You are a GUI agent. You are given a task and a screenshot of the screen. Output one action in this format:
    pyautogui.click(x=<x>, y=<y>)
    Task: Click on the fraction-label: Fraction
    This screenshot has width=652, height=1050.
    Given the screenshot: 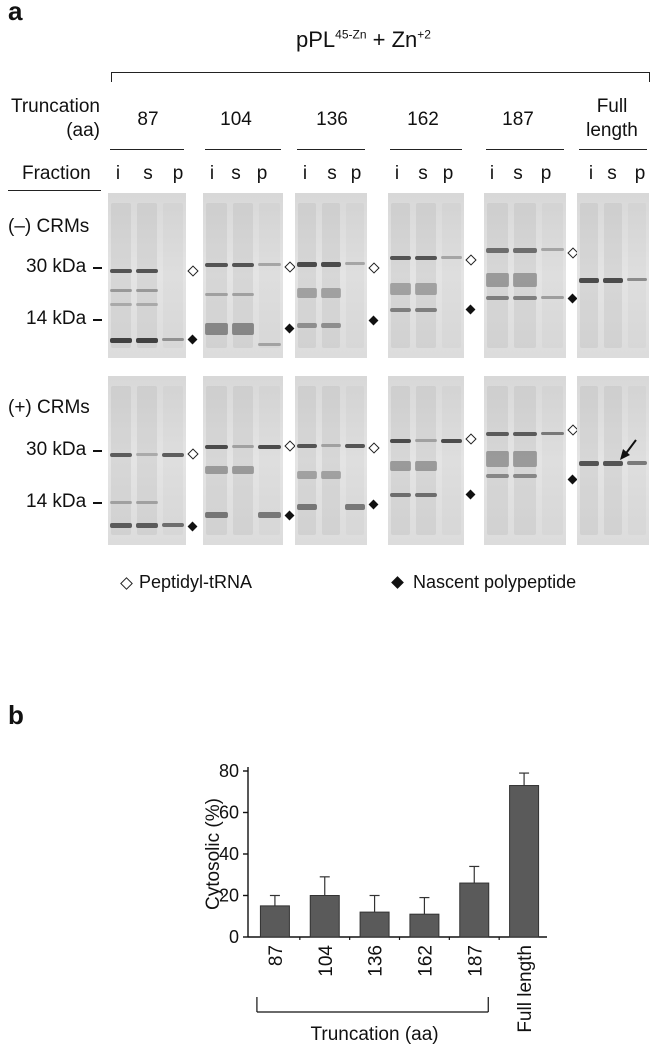 What is the action you would take?
    pyautogui.click(x=56, y=173)
    